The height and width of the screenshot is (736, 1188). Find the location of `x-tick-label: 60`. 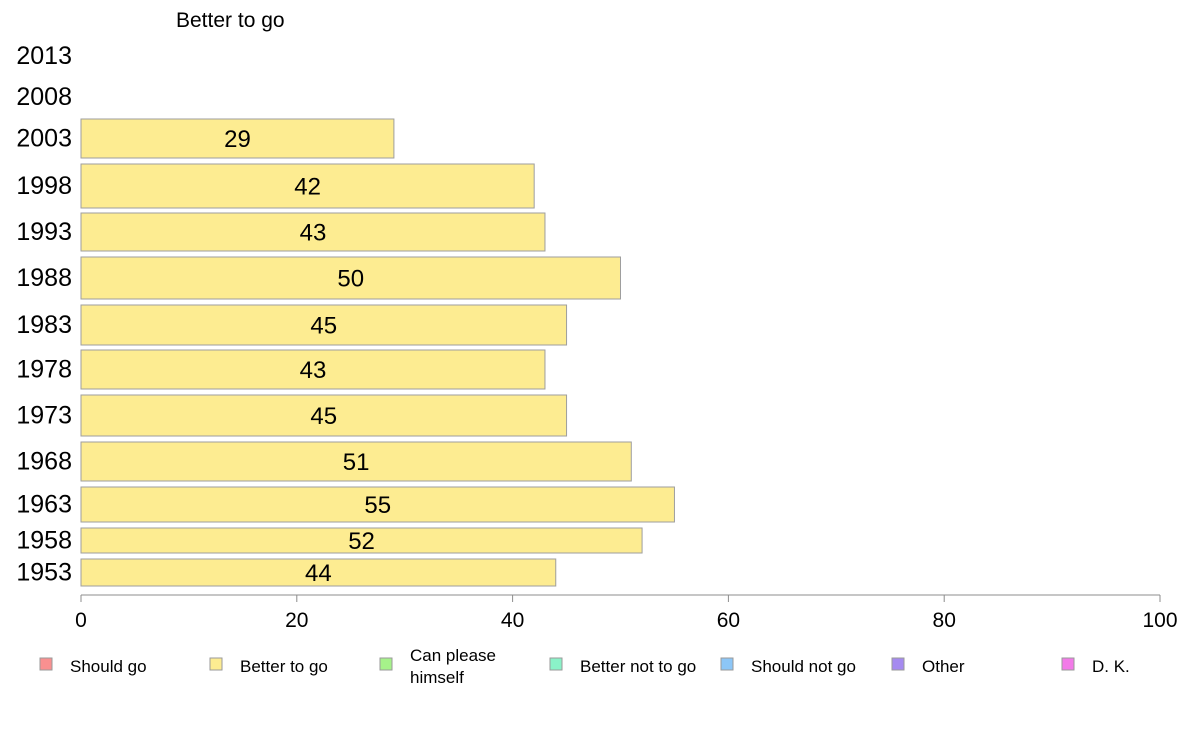

x-tick-label: 60 is located at coordinates (728, 620).